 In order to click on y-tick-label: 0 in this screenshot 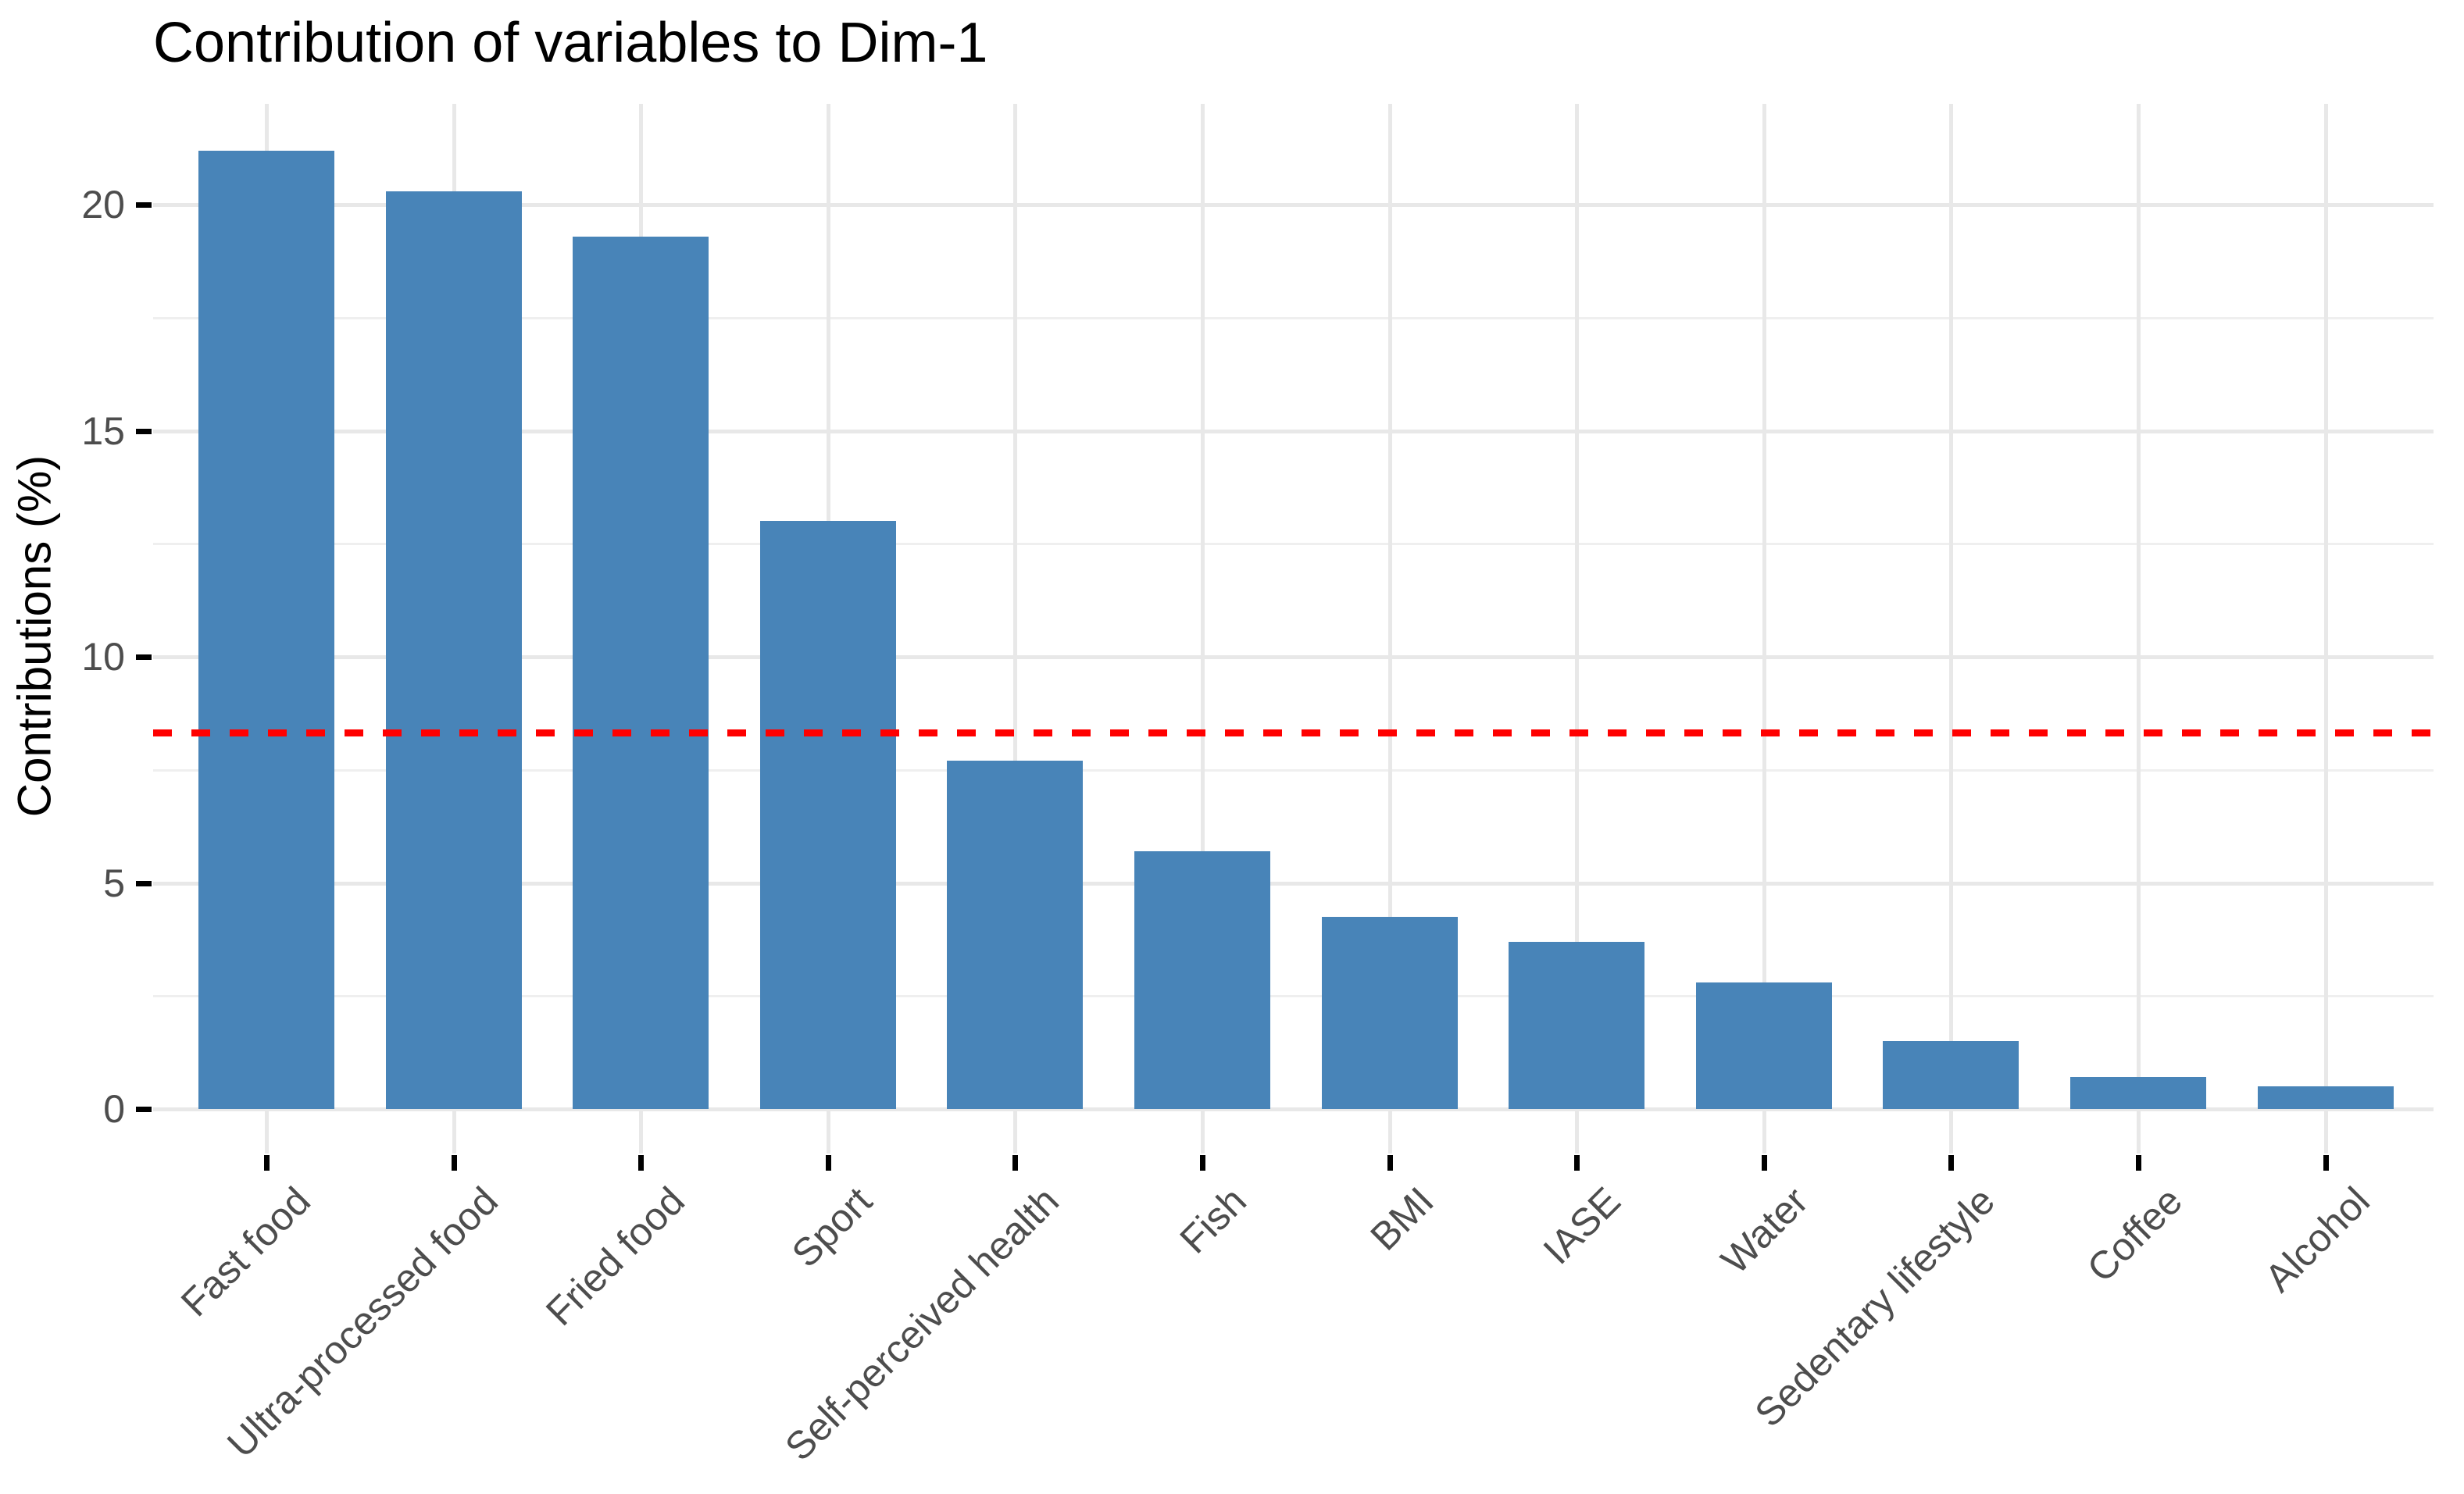, I will do `click(114, 1109)`.